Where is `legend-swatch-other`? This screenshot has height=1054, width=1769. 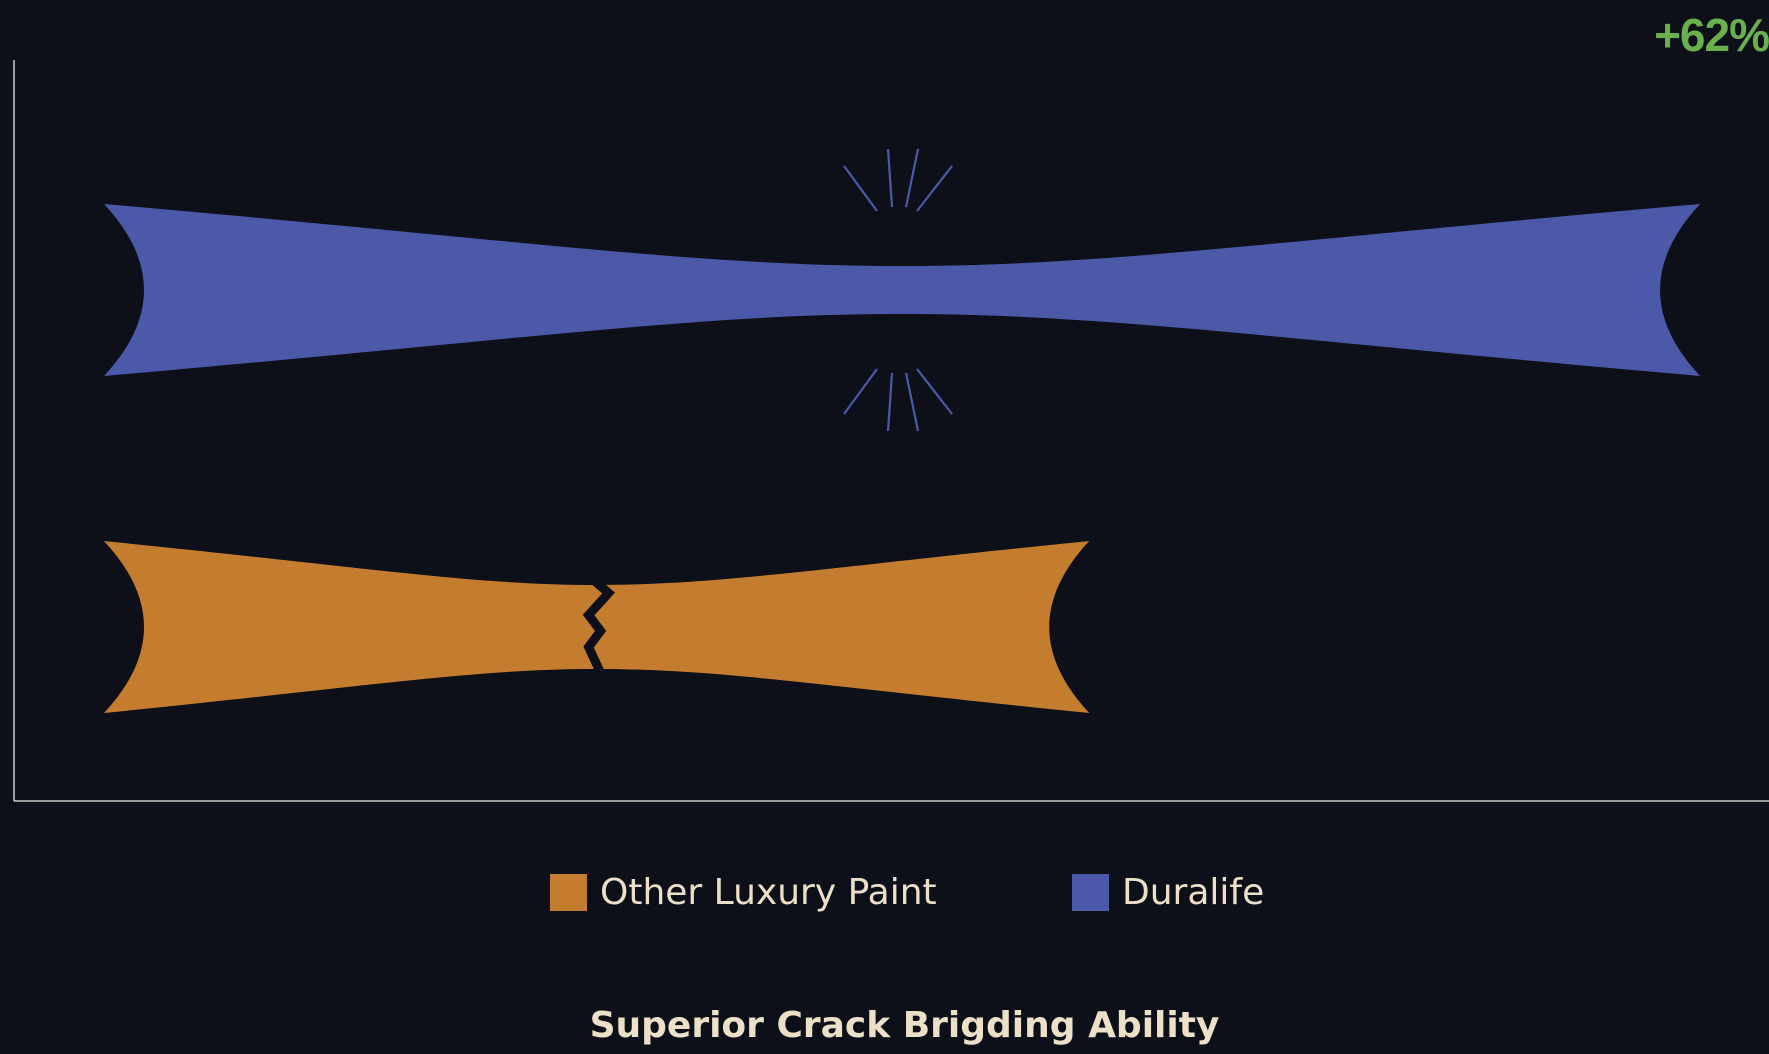 legend-swatch-other is located at coordinates (568, 892).